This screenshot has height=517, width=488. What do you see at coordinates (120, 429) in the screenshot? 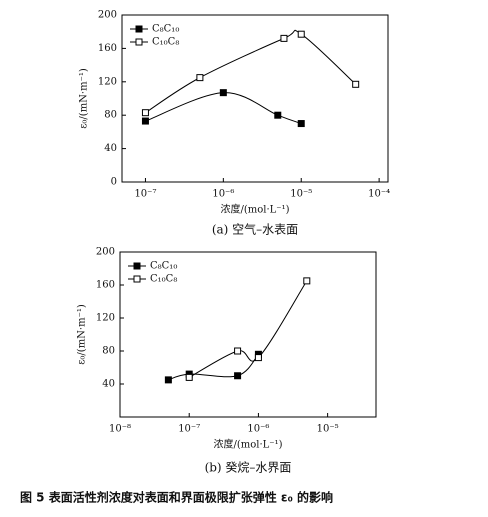
I see `x-tick-label: 10⁻⁸` at bounding box center [120, 429].